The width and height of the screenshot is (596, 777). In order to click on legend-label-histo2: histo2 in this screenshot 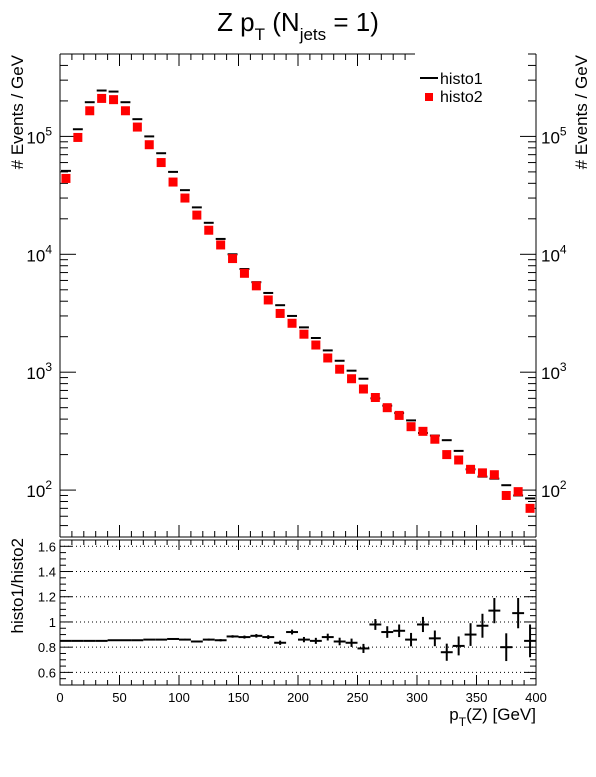, I will do `click(461, 97)`.